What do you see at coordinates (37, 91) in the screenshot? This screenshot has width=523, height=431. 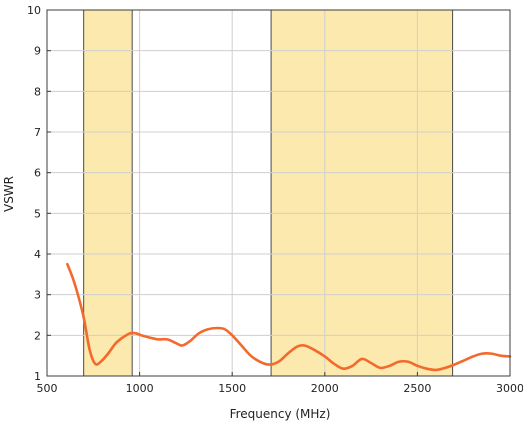 I see `y-tick-label-8: 8` at bounding box center [37, 91].